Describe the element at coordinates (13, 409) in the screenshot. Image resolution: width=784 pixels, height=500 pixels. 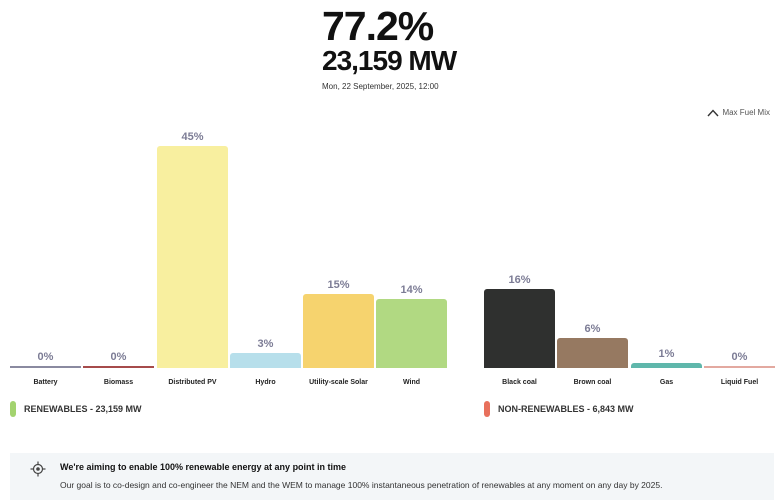
I see `renewables-swatch` at that location.